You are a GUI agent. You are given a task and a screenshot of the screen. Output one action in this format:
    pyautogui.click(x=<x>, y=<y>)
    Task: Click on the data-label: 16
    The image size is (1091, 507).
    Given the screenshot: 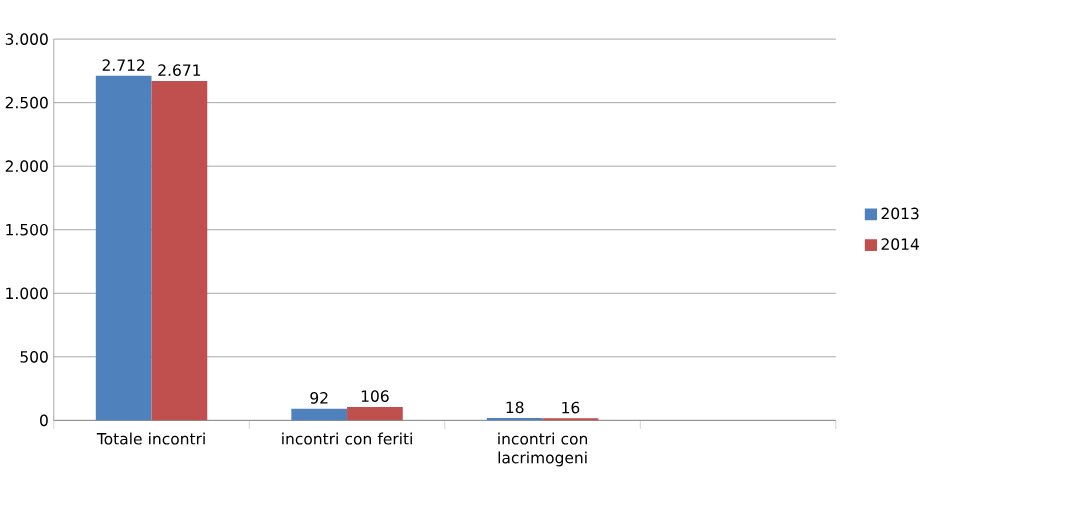 What is the action you would take?
    pyautogui.click(x=571, y=407)
    